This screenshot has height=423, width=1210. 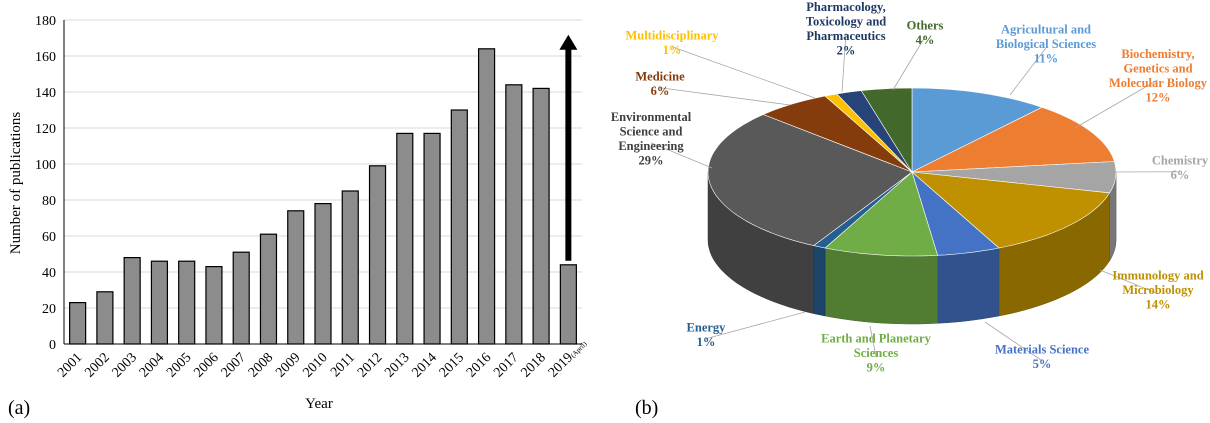 What do you see at coordinates (241, 298) in the screenshot?
I see `bar-2007` at bounding box center [241, 298].